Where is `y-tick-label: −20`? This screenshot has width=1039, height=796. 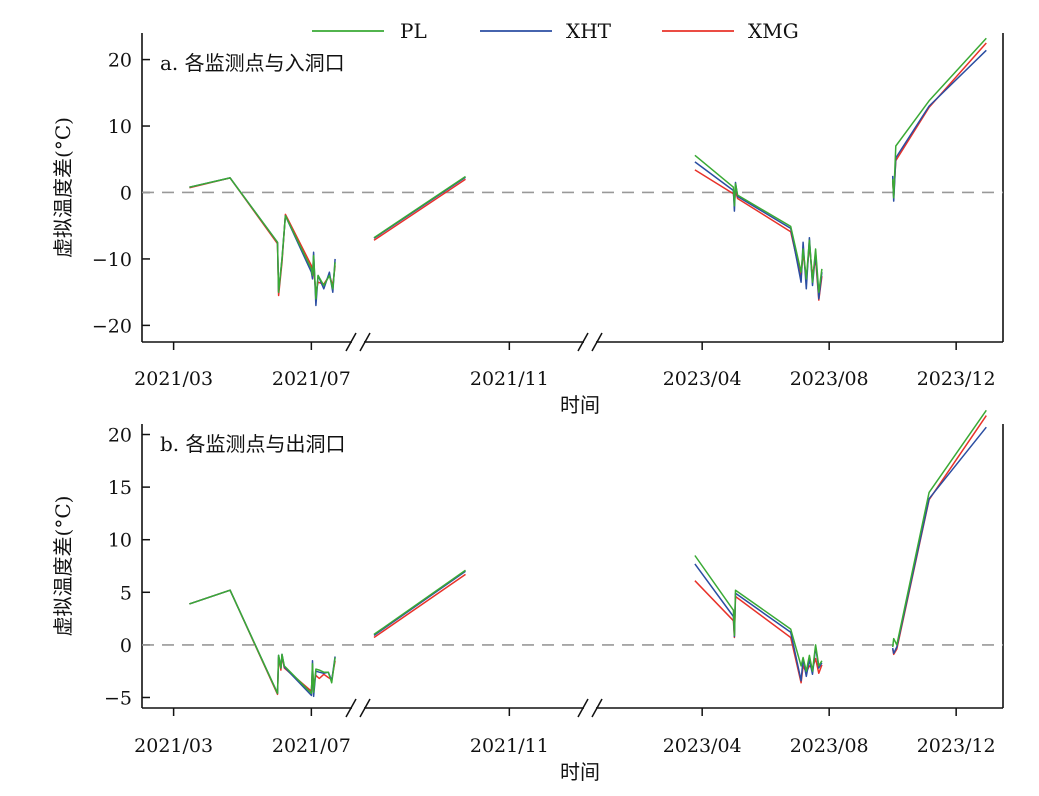
y-tick-label: −20 is located at coordinates (112, 326).